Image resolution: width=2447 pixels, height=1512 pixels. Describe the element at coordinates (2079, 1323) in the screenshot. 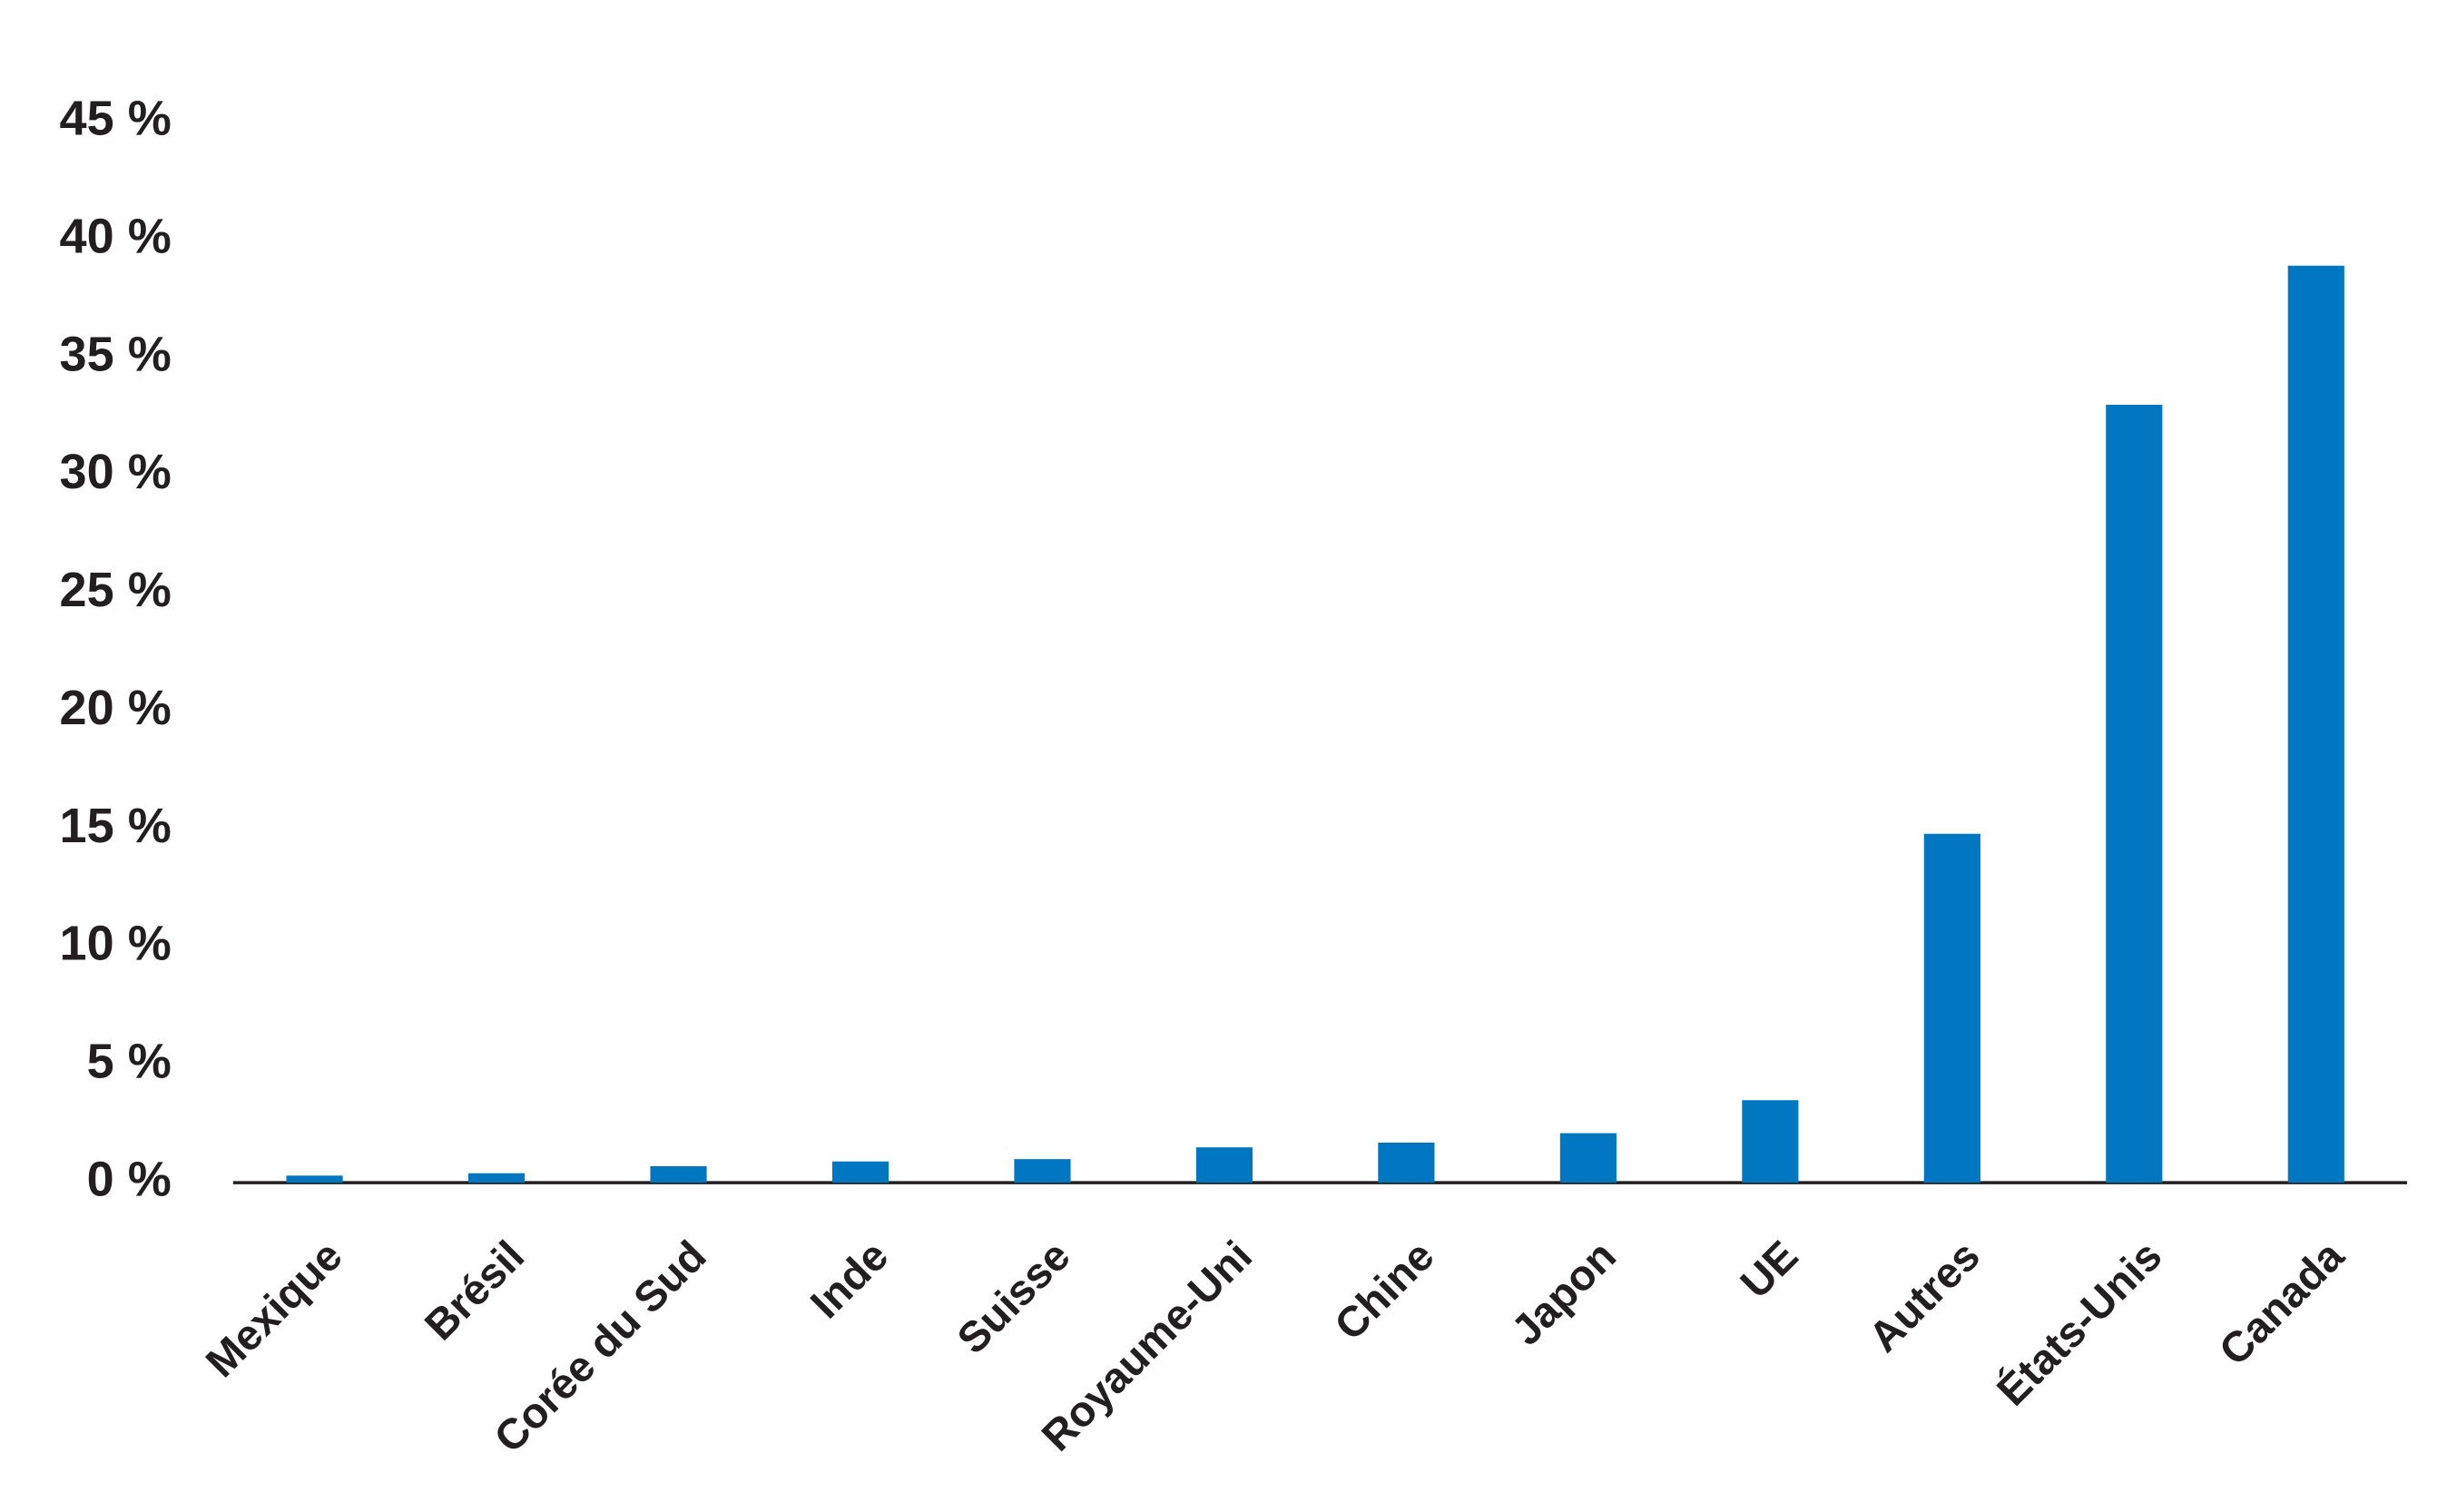

I see `x-tick-label: États-Unis` at that location.